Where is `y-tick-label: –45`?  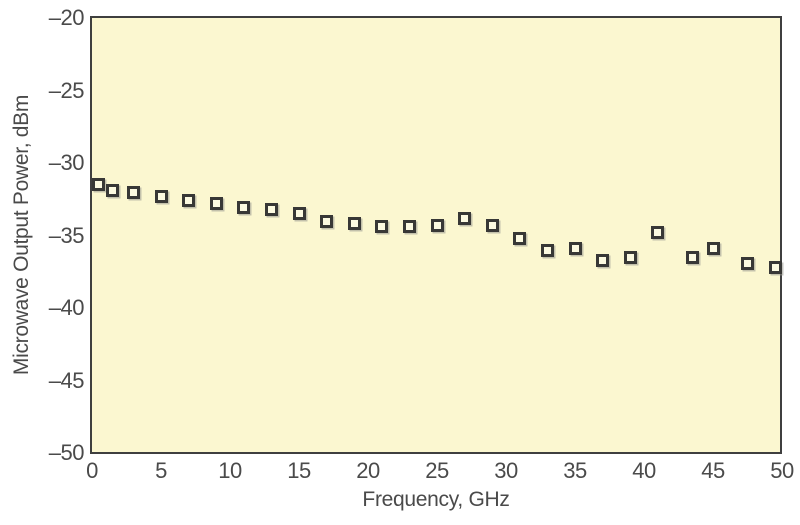
y-tick-label: –45 is located at coordinates (66, 380).